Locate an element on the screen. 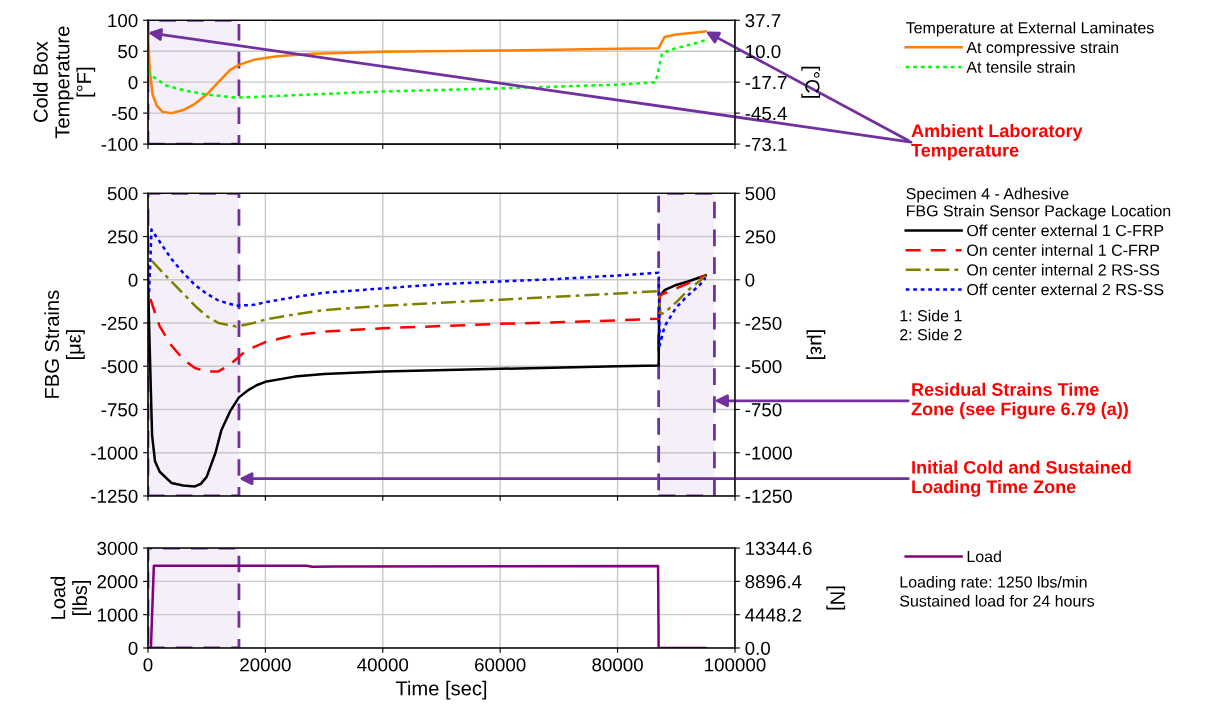 The image size is (1228, 724). legend-title: Specimen 4 - Adhesive FBG Strain Sensor Package Location is located at coordinates (1038, 203).